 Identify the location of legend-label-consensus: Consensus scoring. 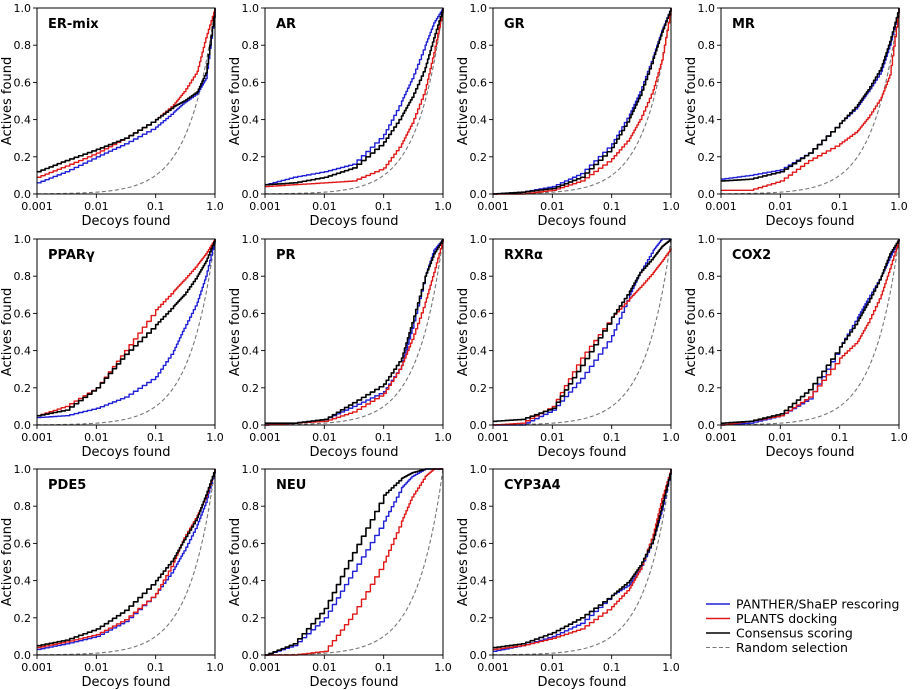
(794, 633).